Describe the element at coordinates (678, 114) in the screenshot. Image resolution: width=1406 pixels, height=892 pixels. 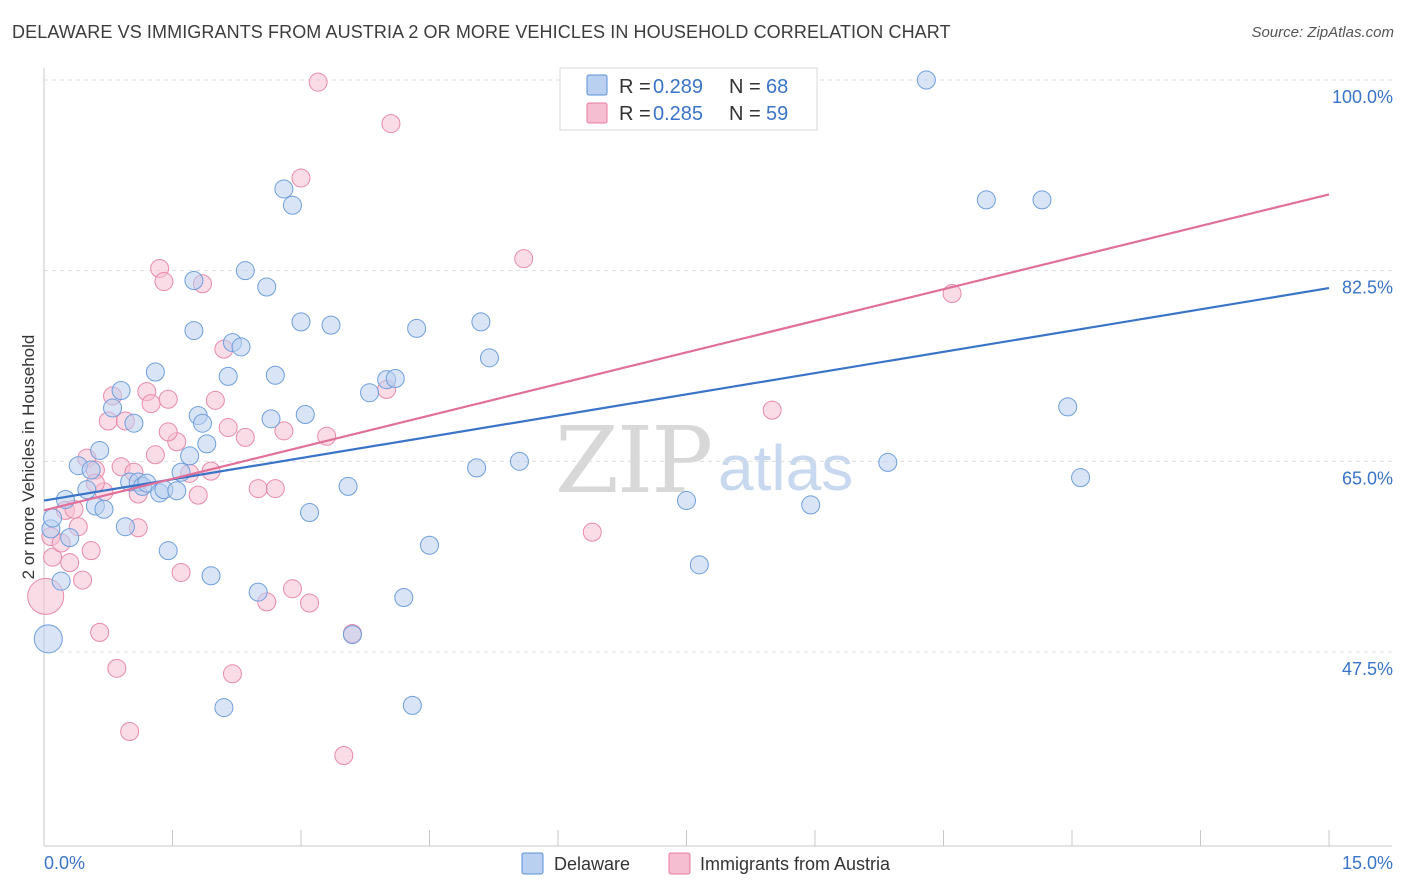
I see `legend-r-value: 0.285` at that location.